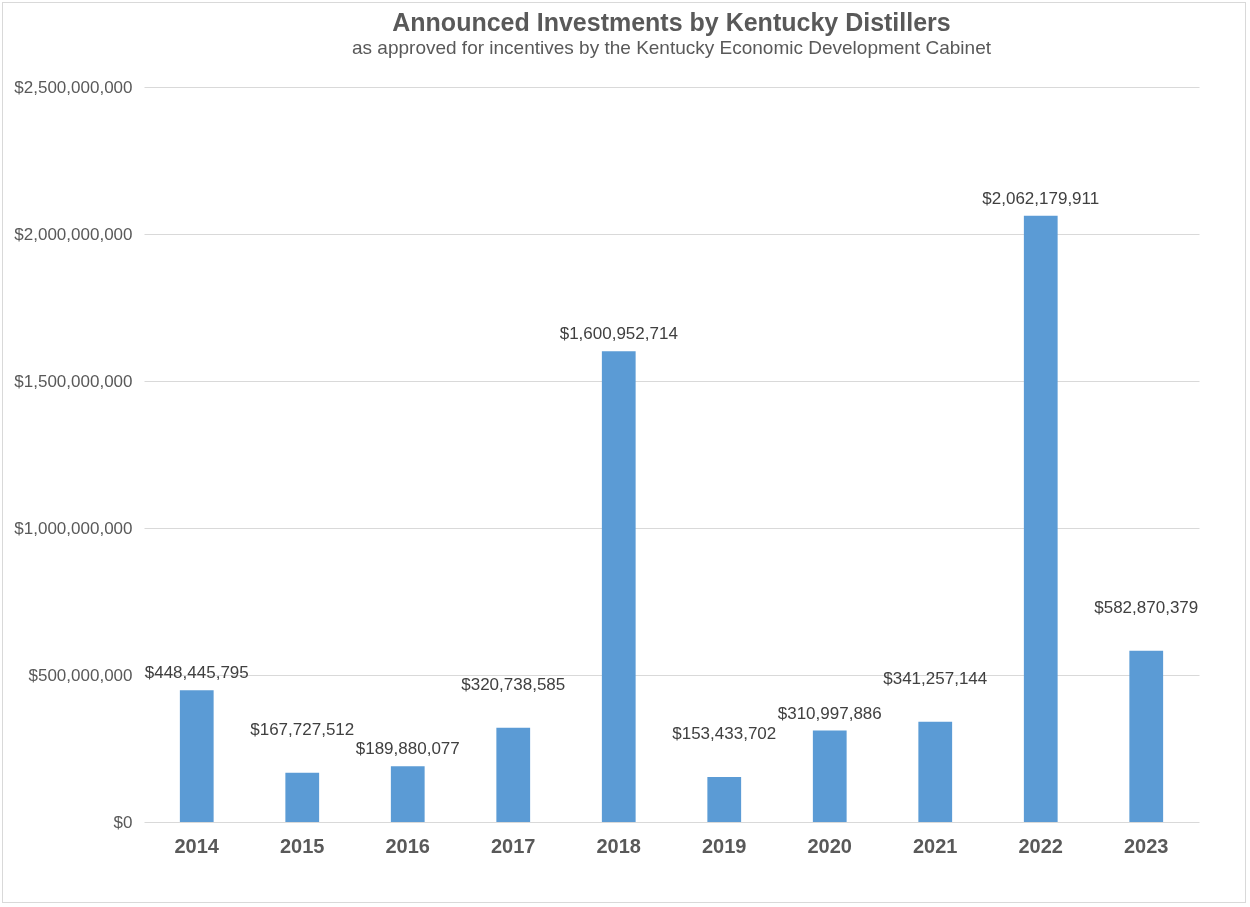  What do you see at coordinates (1146, 607) in the screenshot?
I see `data-label: $582,870,379` at bounding box center [1146, 607].